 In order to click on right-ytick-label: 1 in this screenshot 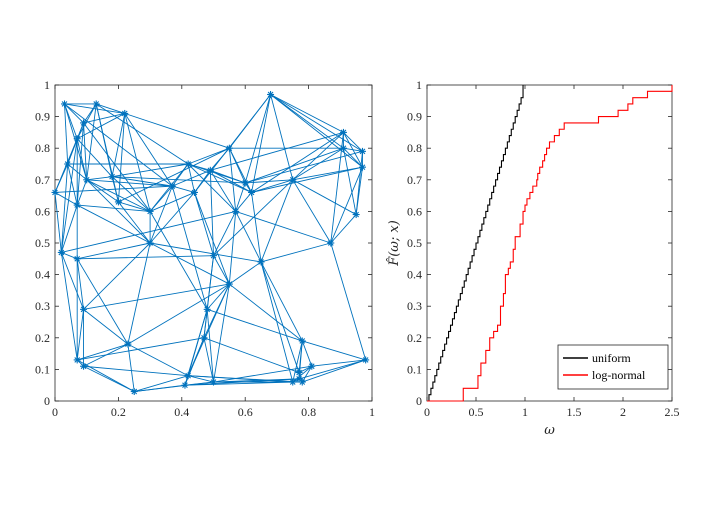, I will do `click(419, 85)`.